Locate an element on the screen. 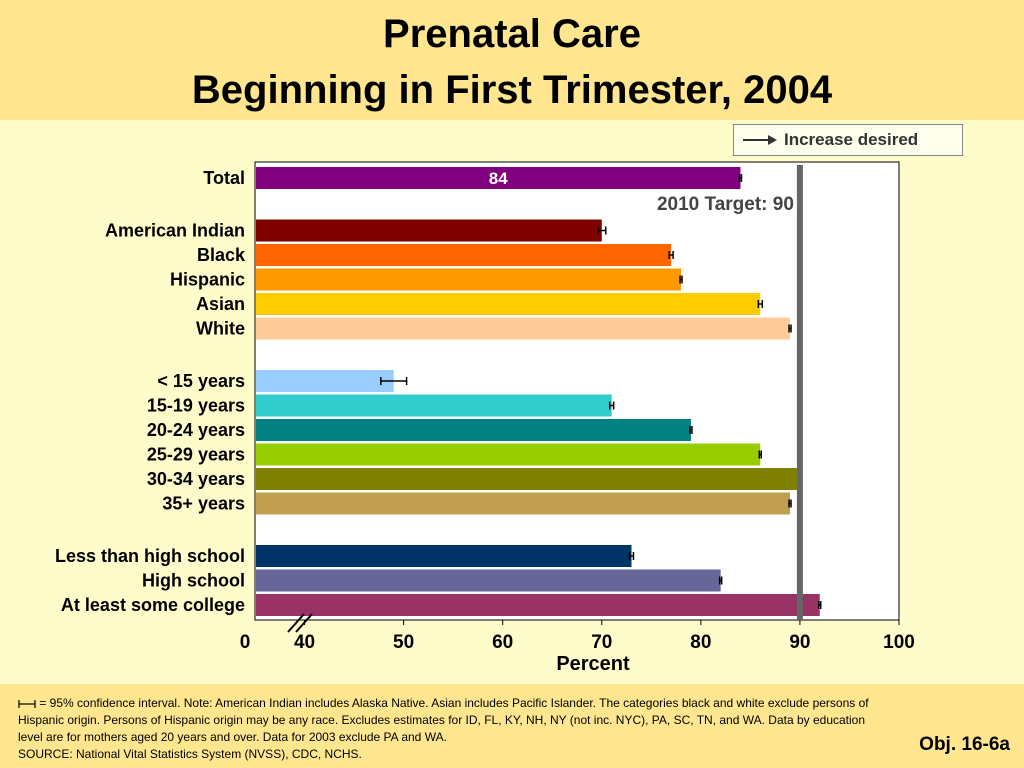 The width and height of the screenshot is (1024, 768). x-tick-label: 60 is located at coordinates (502, 642).